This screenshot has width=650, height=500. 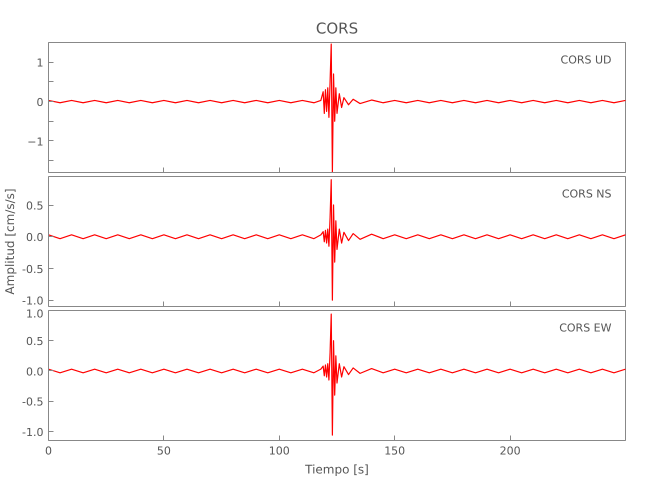 I want to click on annotation: CORS UD, so click(x=586, y=60).